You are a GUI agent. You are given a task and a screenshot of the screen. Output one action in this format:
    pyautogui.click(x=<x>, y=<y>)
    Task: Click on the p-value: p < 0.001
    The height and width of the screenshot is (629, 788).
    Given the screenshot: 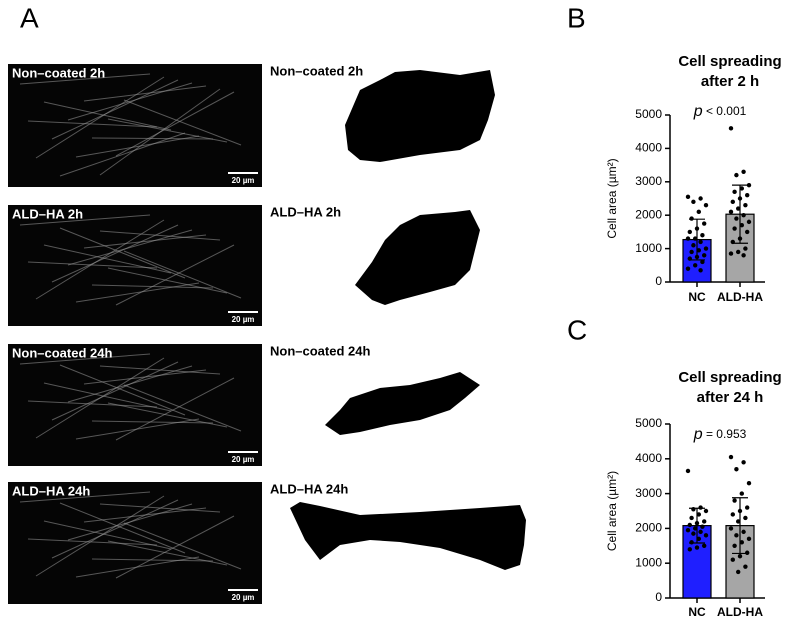 What is the action you would take?
    pyautogui.click(x=720, y=111)
    